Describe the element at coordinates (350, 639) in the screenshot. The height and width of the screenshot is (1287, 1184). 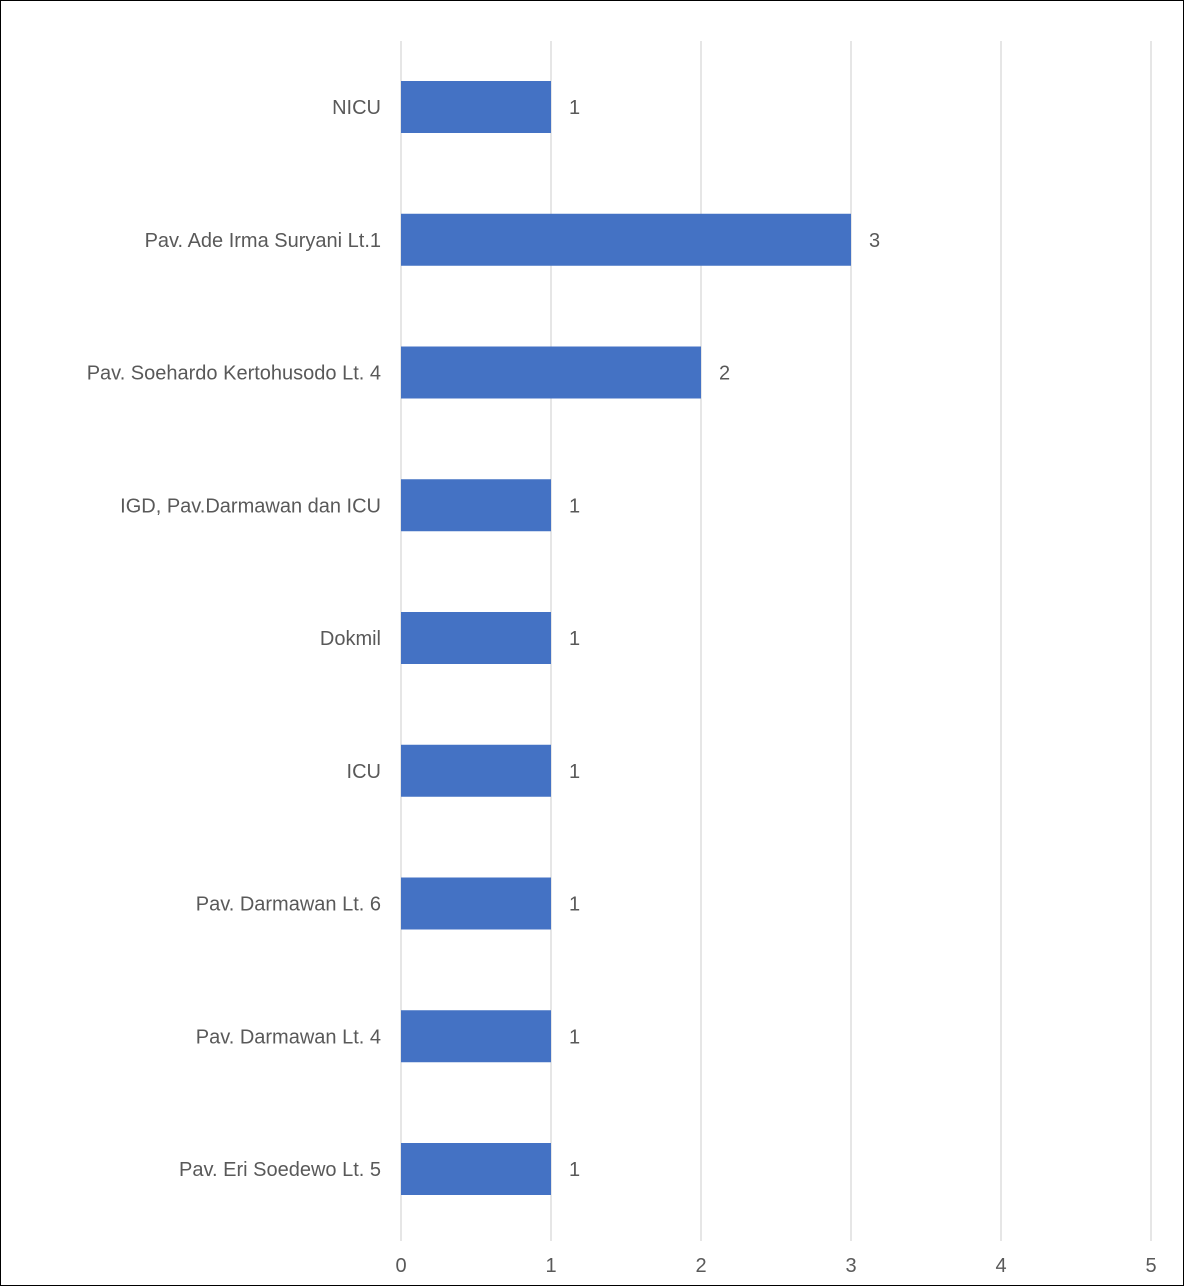
I see `category-label: Dokmil` at that location.